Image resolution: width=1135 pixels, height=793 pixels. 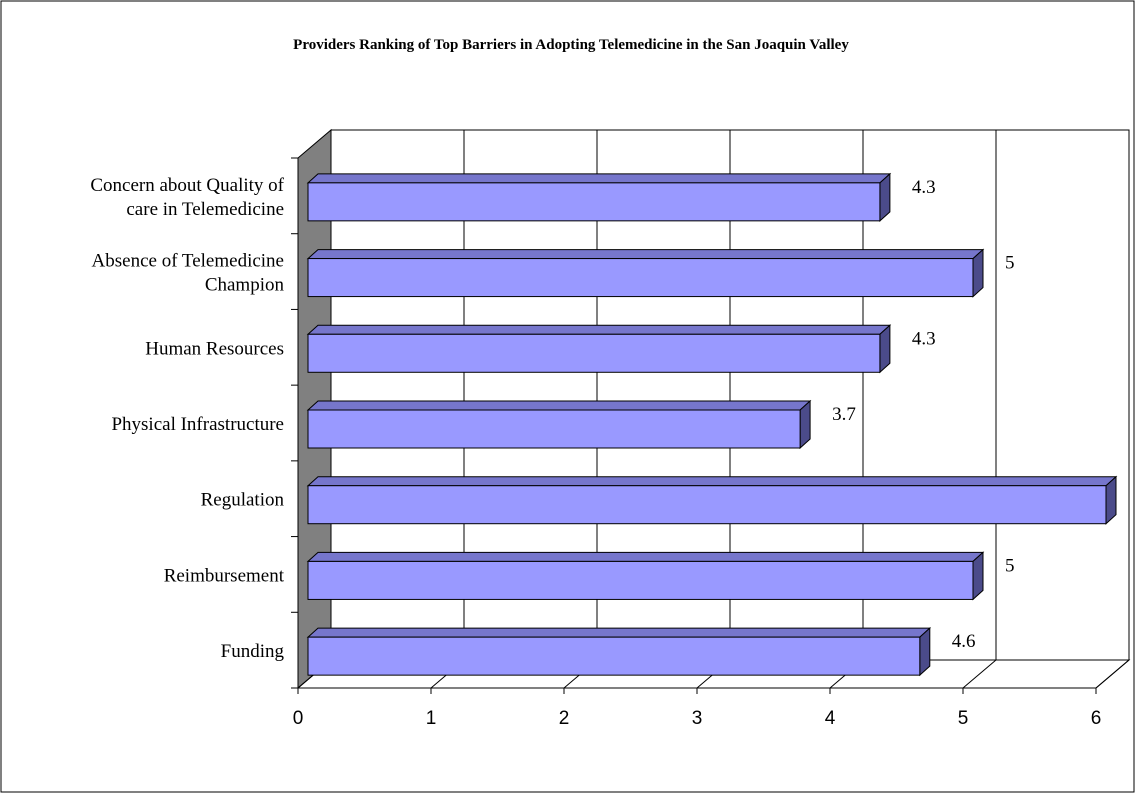 What do you see at coordinates (224, 575) in the screenshot?
I see `category-label: Reimbursement` at bounding box center [224, 575].